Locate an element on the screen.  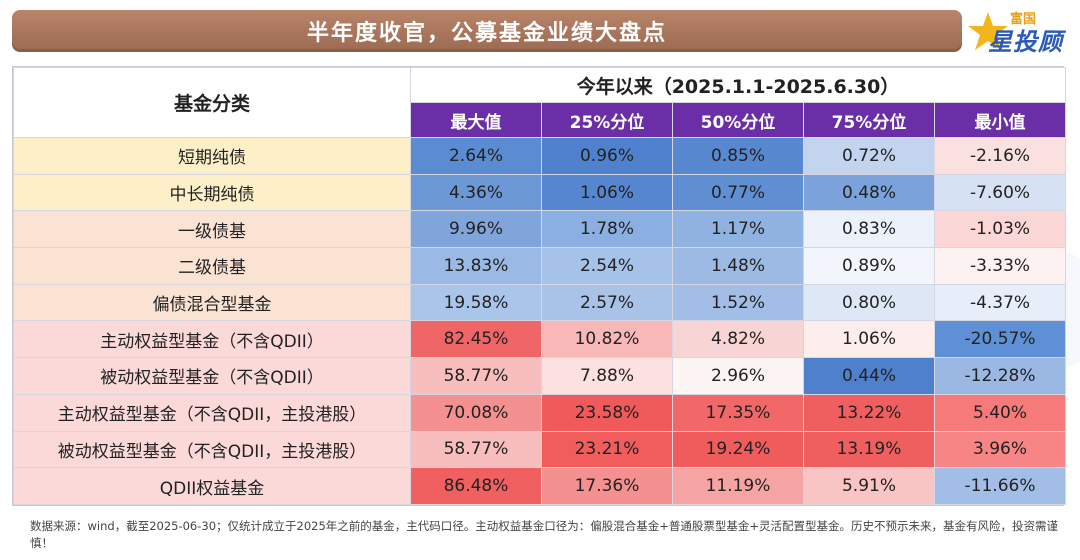
fund-category-cell: 中长期纯债 is located at coordinates (212, 192).